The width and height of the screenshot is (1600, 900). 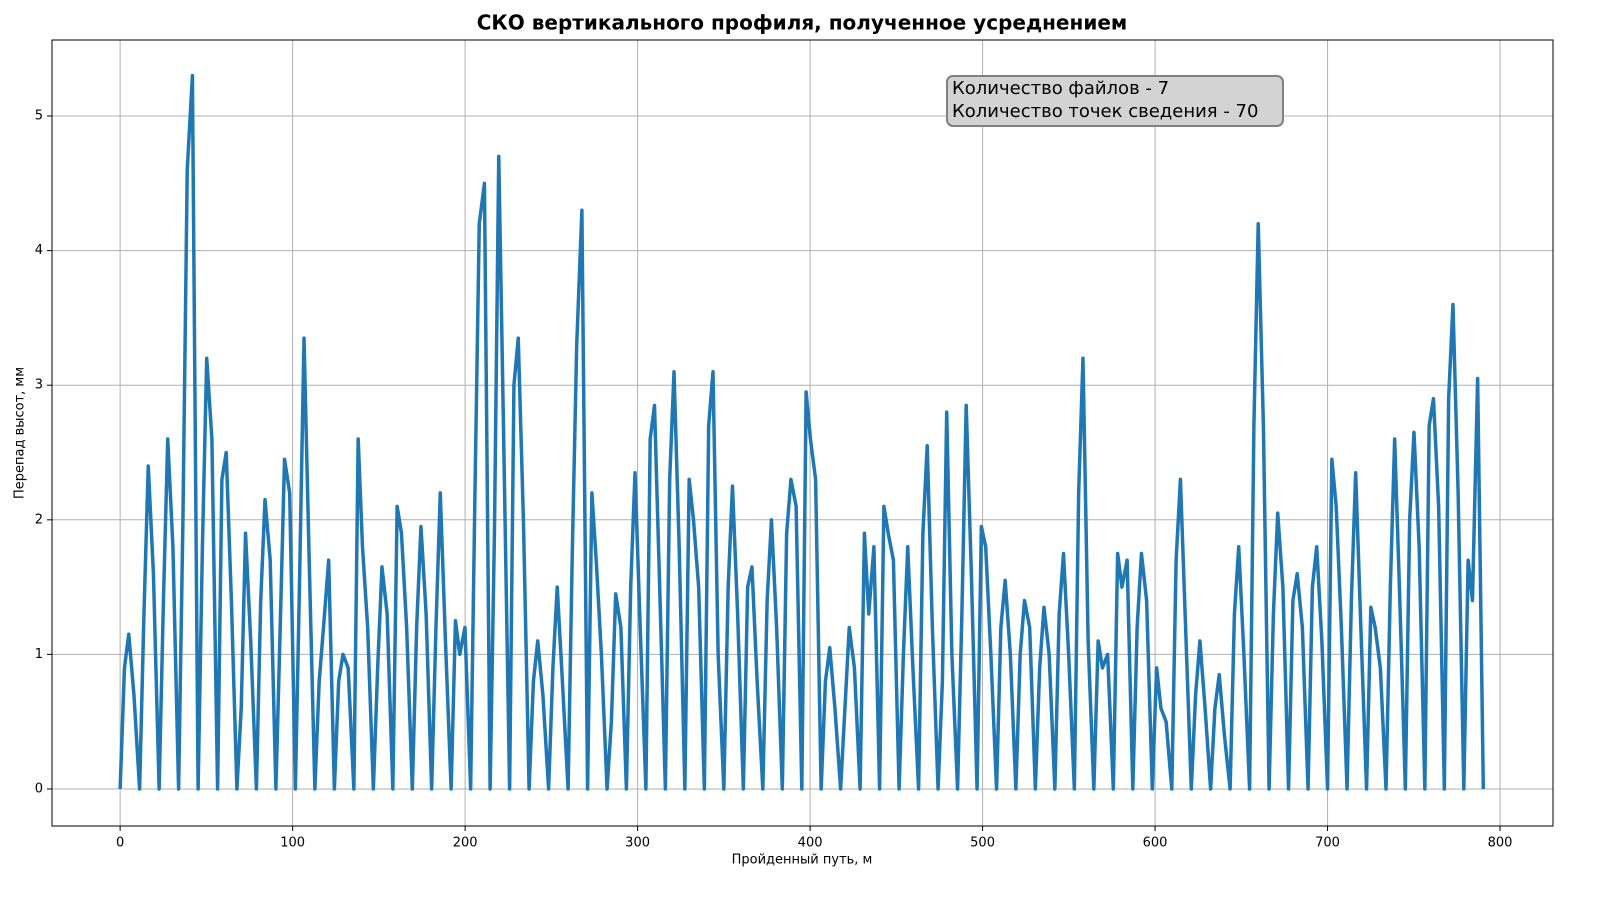 I want to click on annotation-line: Количество точек сведения - 70, so click(x=1105, y=111).